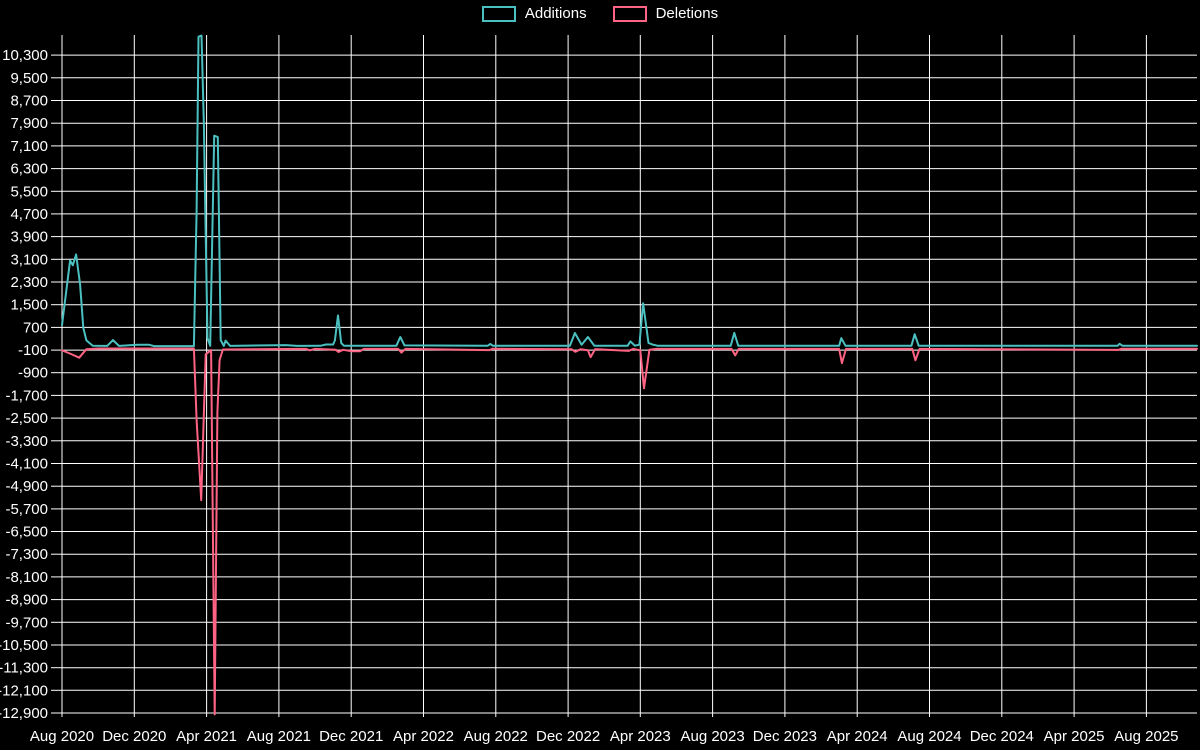 This screenshot has height=750, width=1200. What do you see at coordinates (568, 736) in the screenshot?
I see `x-tick-label: Dec 2022` at bounding box center [568, 736].